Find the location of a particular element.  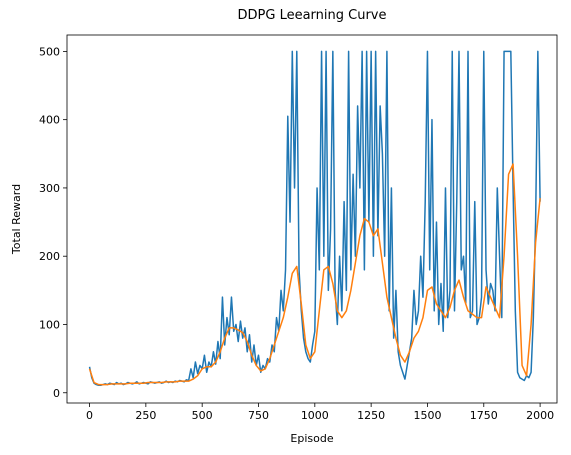

x-tick-label: 0 is located at coordinates (89, 415).